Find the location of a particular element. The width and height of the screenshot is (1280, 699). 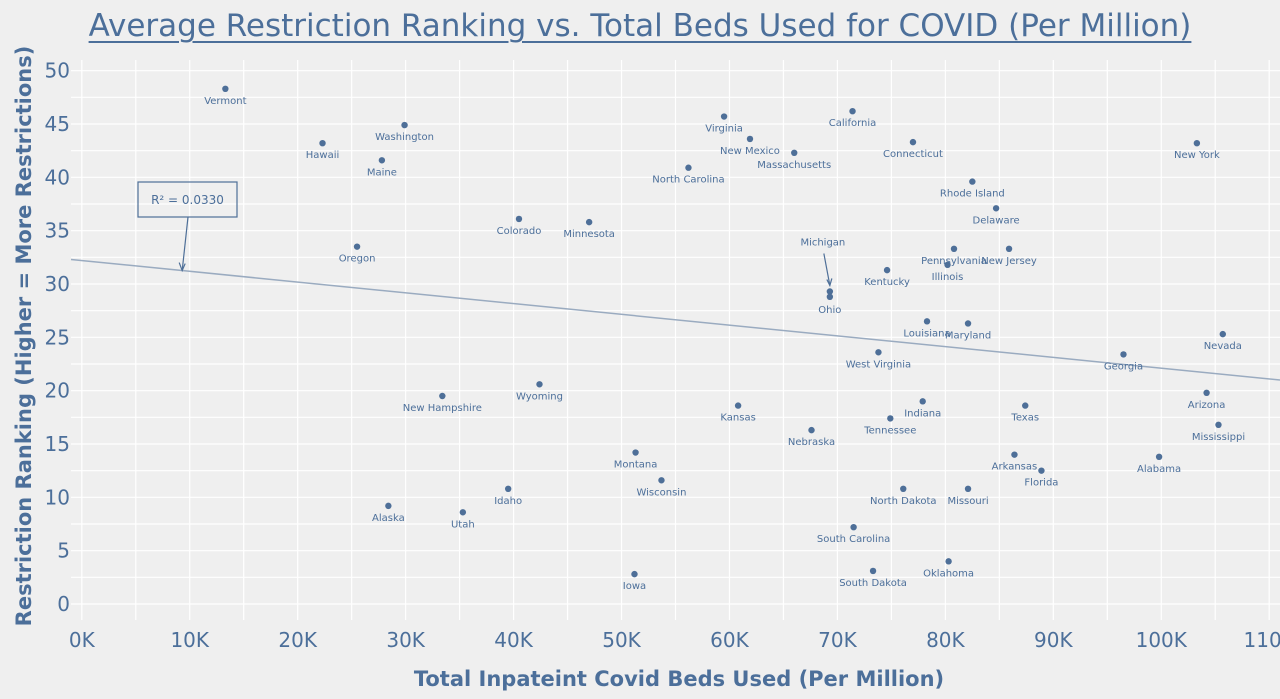

point-vermont is located at coordinates (225, 89).